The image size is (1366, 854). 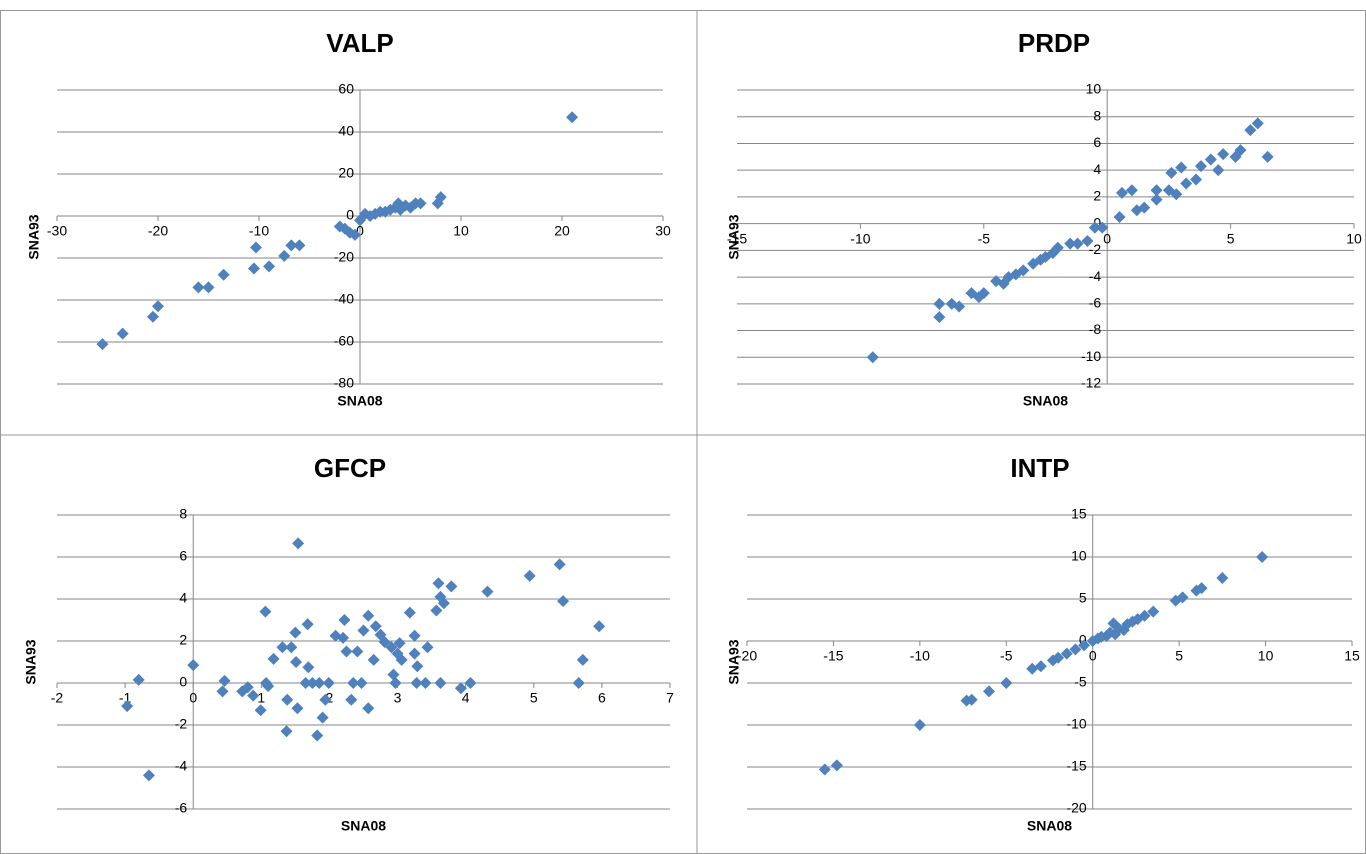 I want to click on y-tick-label: 10, so click(x=1079, y=556).